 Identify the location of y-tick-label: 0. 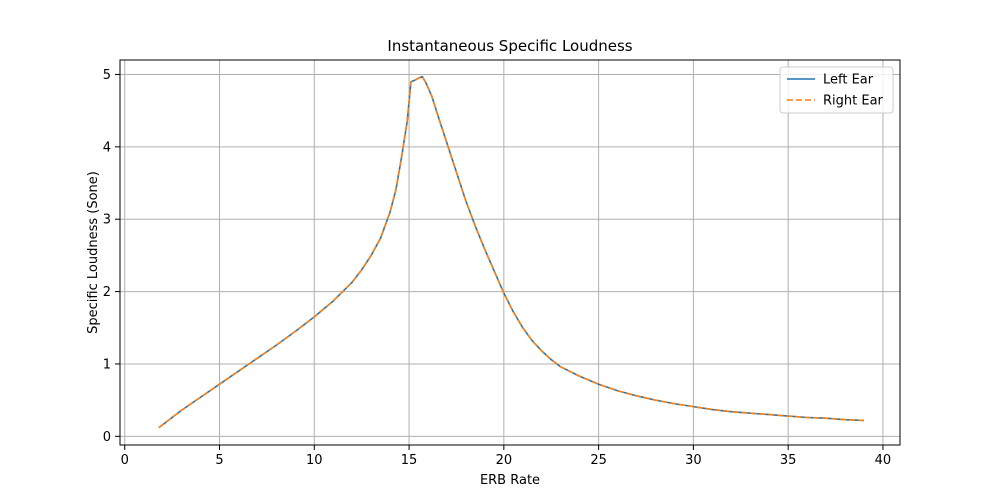
(107, 437).